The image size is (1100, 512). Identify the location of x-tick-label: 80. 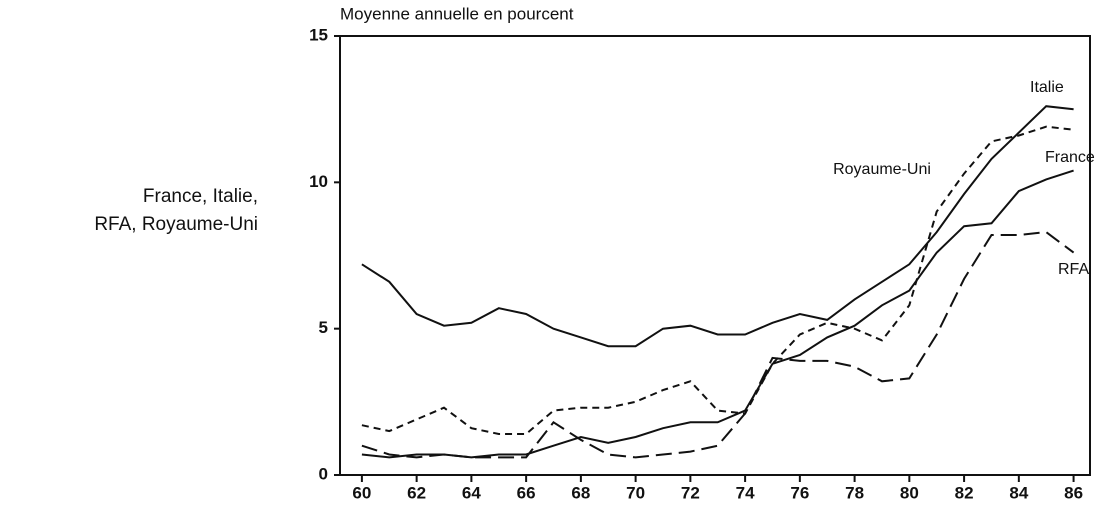
(909, 492).